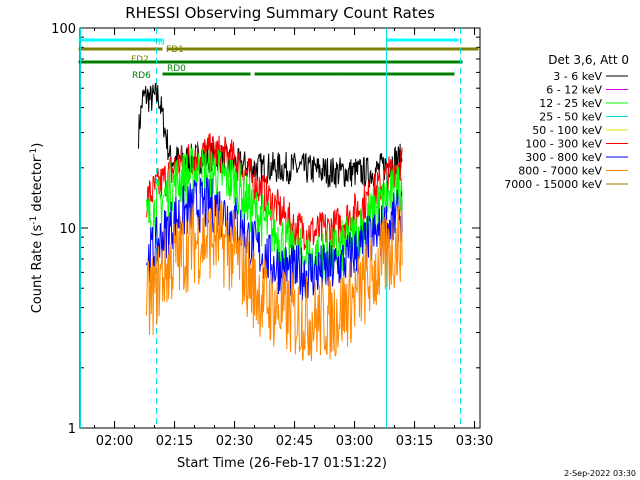 This screenshot has height=480, width=640. Describe the element at coordinates (567, 130) in the screenshot. I see `legend-entry-label: 50 - 100 keV` at that location.